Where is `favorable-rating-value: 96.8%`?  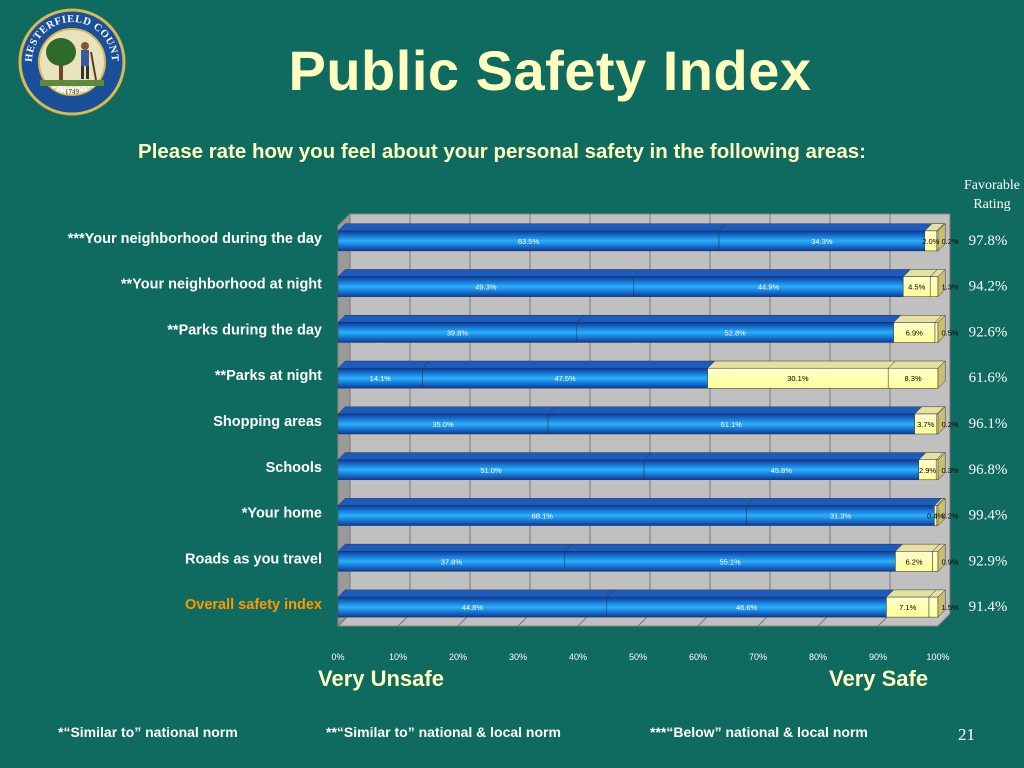
favorable-rating-value: 96.8% is located at coordinates (988, 470).